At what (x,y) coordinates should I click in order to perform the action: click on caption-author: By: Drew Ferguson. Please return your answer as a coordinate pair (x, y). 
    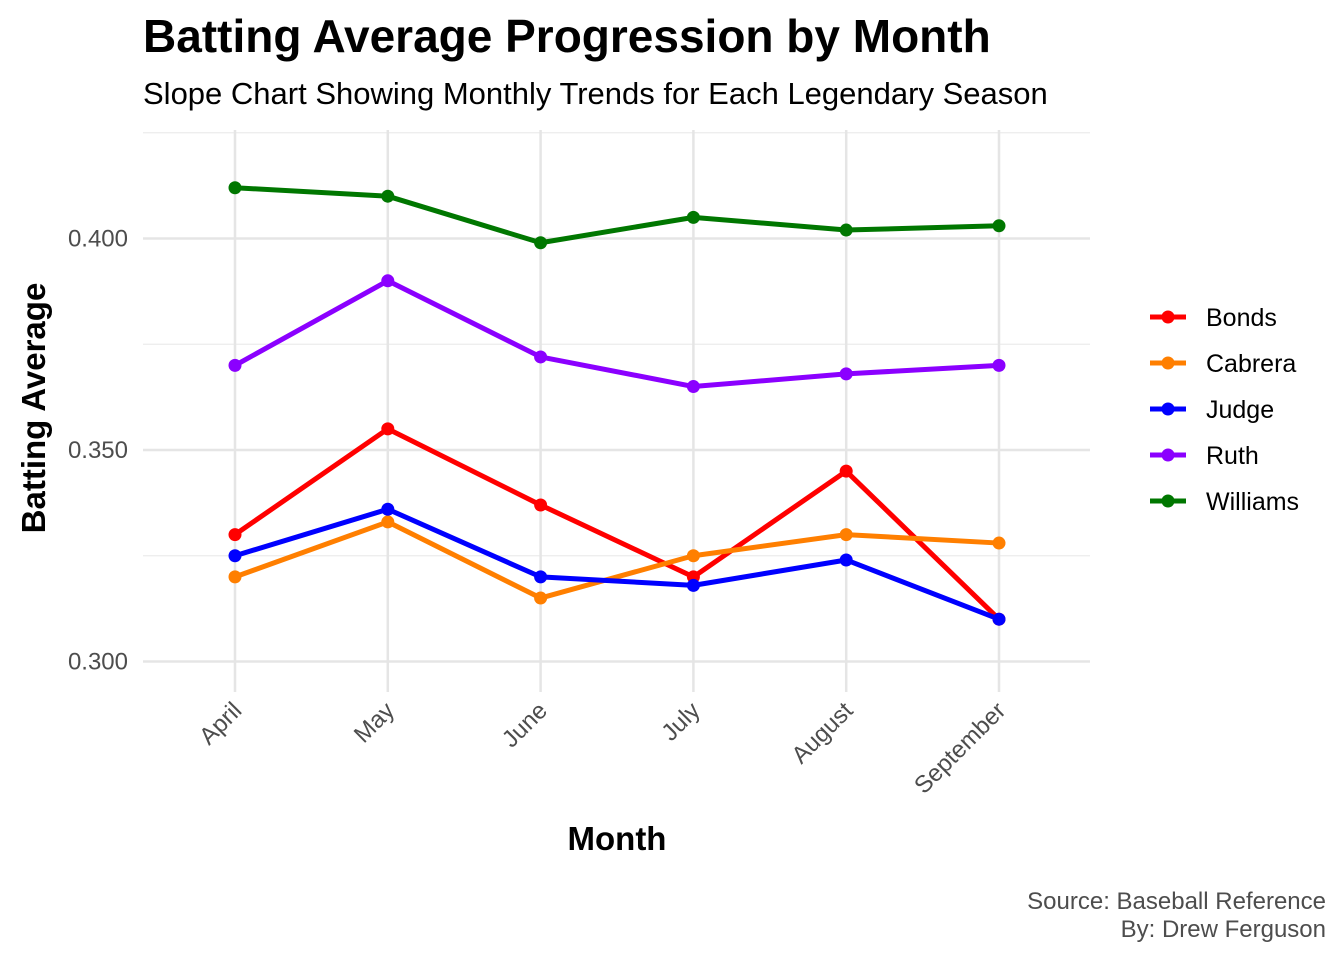
    Looking at the image, I should click on (1223, 929).